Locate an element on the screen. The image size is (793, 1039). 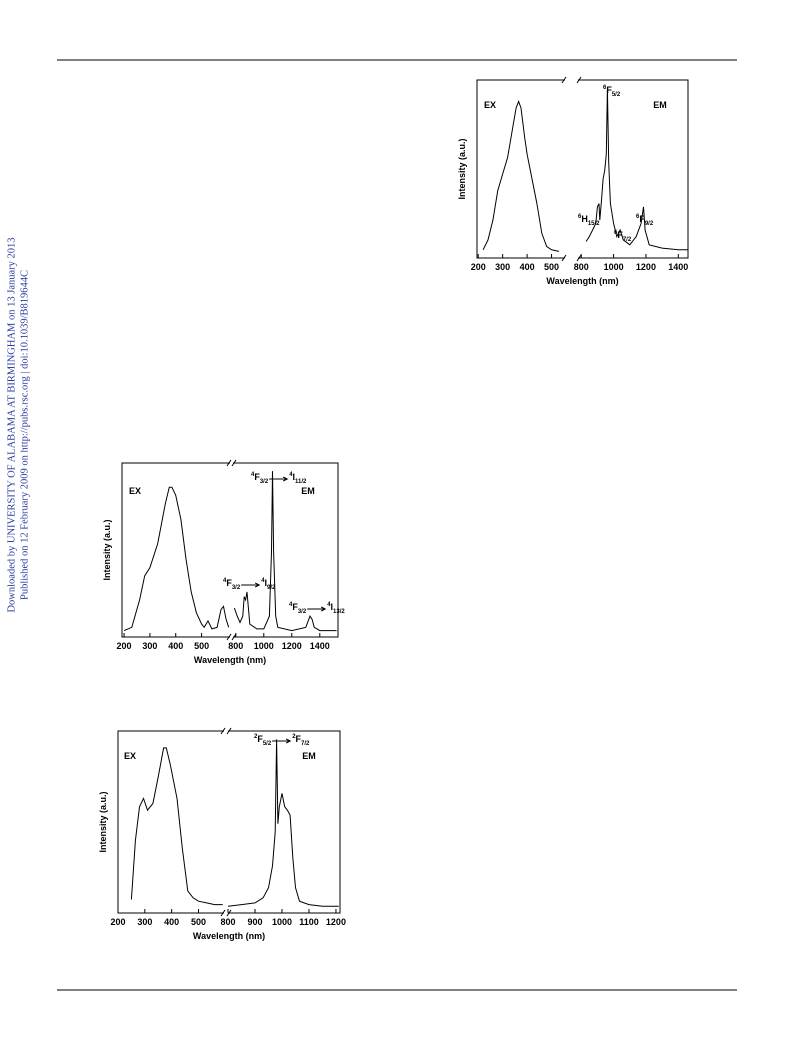
x-tick-label: 1100 is located at coordinates (309, 922).